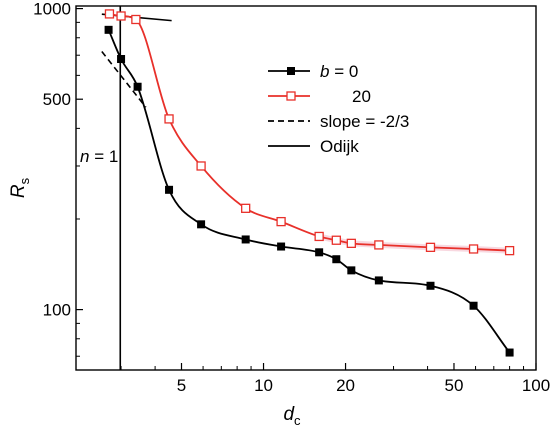  What do you see at coordinates (99, 156) in the screenshot?
I see `n-equals-one-annotation: n = 1` at bounding box center [99, 156].